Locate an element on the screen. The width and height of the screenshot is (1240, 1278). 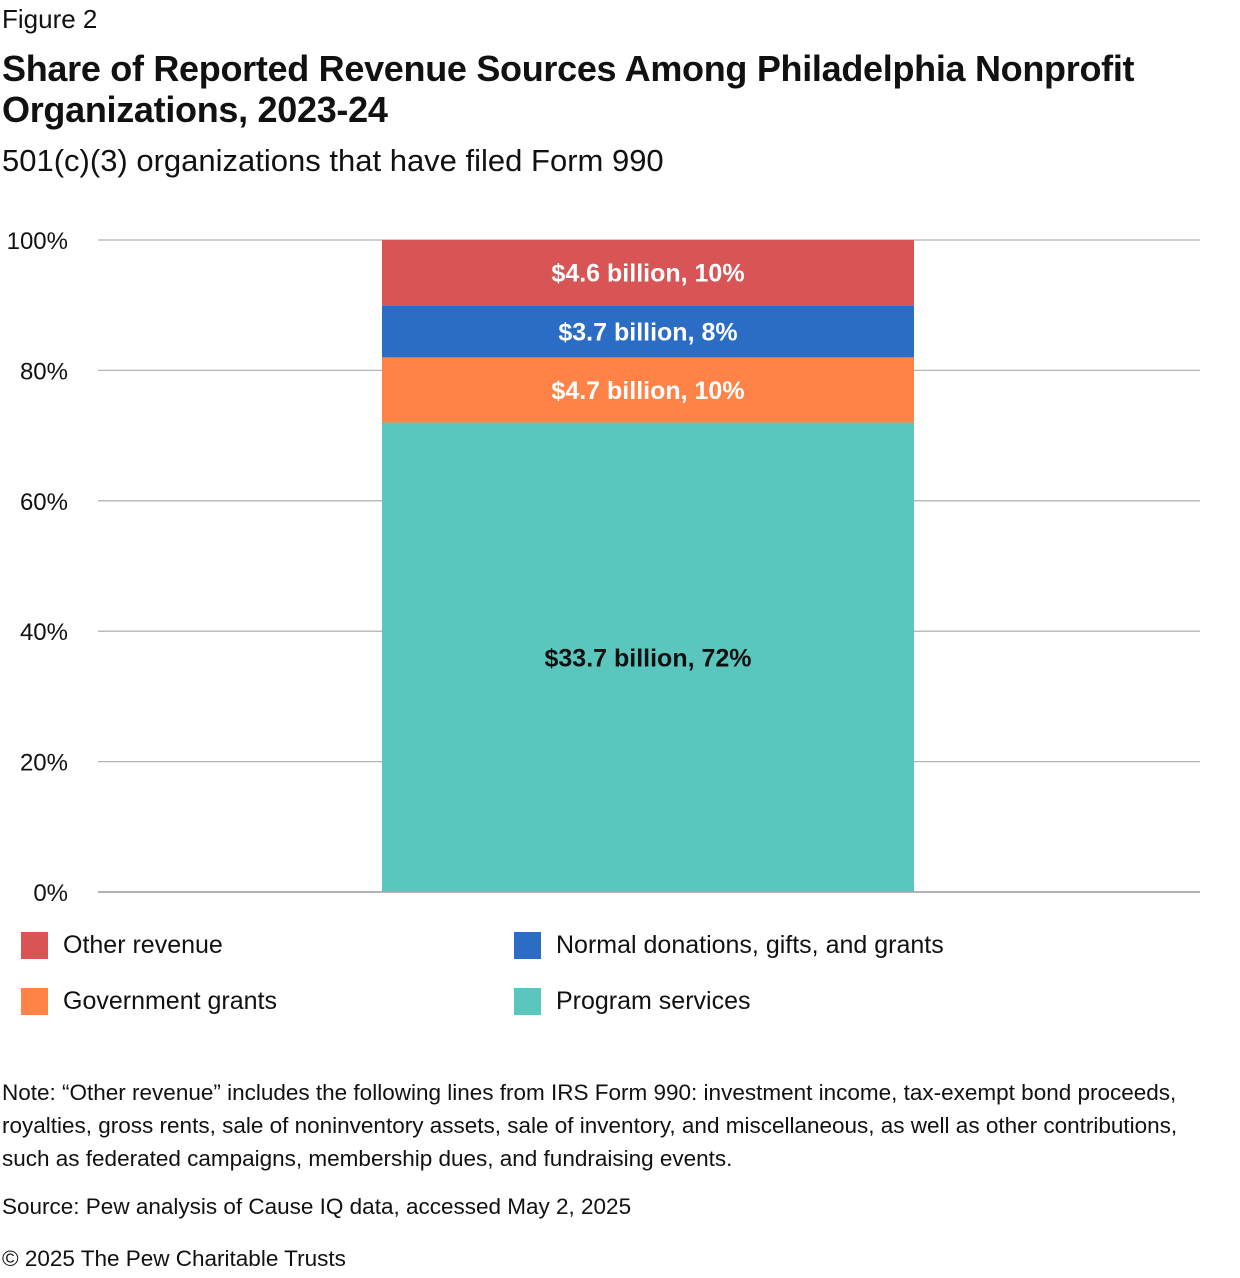
legend-label: Other revenue is located at coordinates (143, 944).